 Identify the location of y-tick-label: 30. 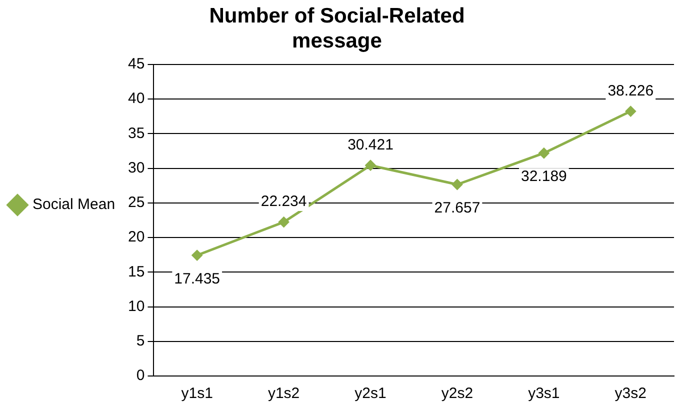
(136, 167).